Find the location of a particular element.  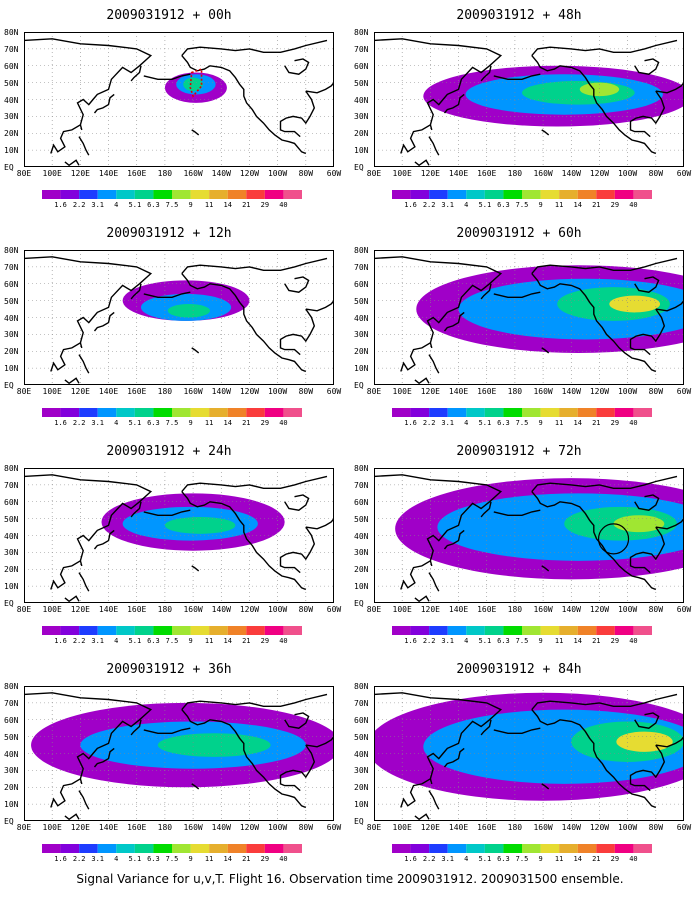

colorbar-label: 1.6 is located at coordinates (410, 423).